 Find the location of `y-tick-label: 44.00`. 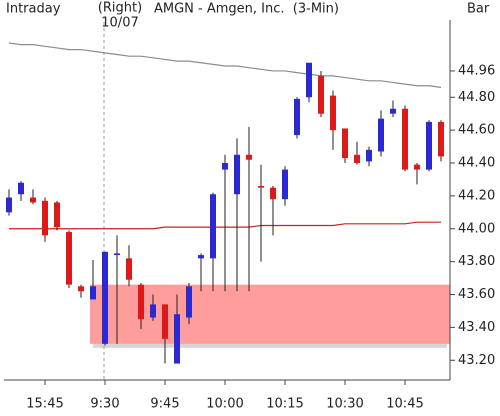

y-tick-label: 44.00 is located at coordinates (476, 228).